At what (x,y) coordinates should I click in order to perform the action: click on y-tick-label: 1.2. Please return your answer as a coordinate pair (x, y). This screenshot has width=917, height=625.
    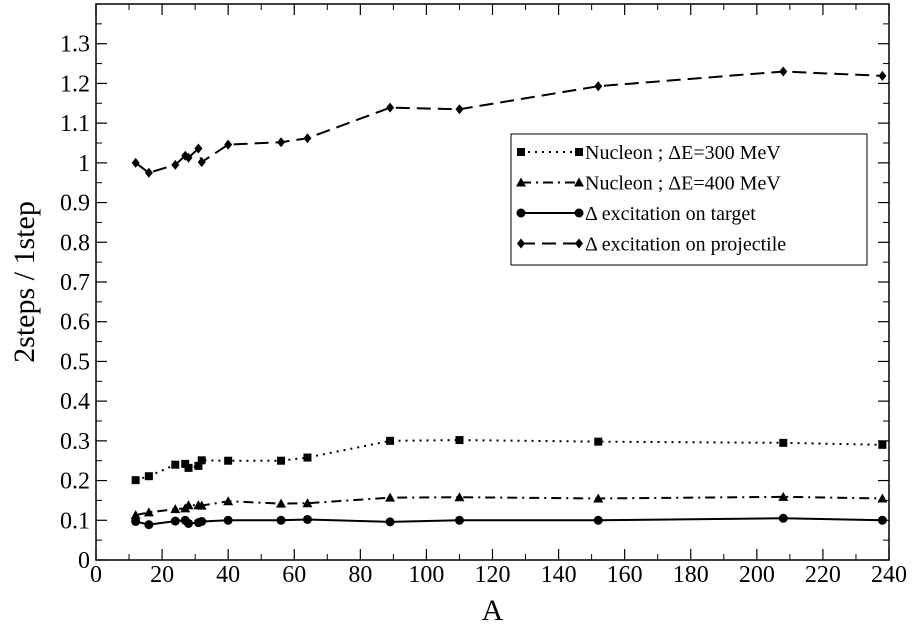
    Looking at the image, I should click on (75, 84).